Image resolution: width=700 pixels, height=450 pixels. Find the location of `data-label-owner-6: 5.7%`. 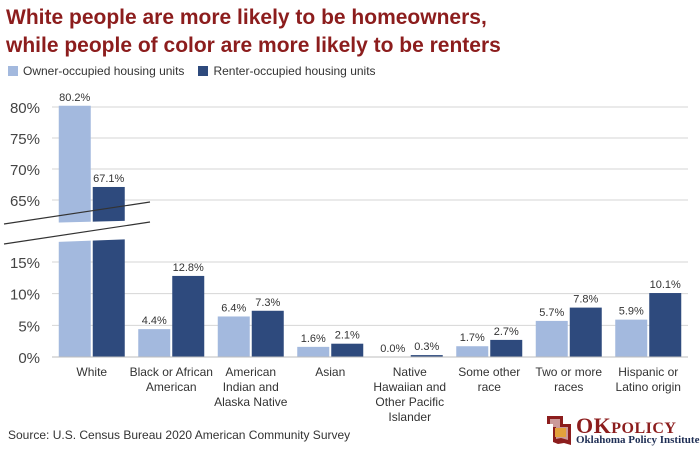

data-label-owner-6: 5.7% is located at coordinates (551, 313).